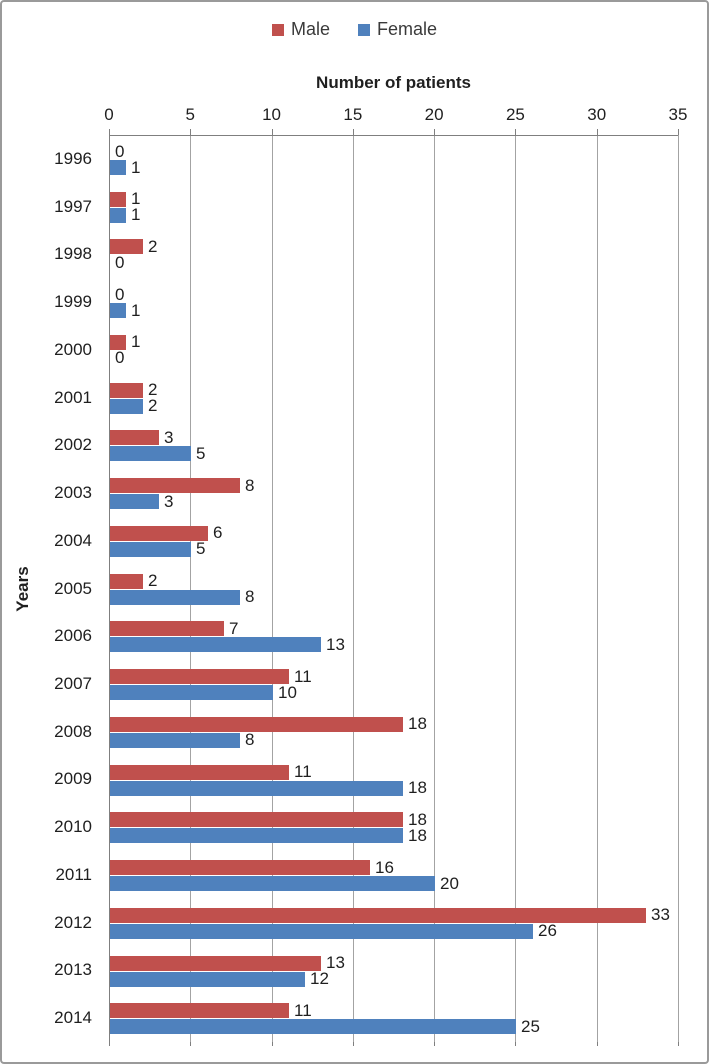 The height and width of the screenshot is (1064, 709). I want to click on category-label: 1999, so click(73, 302).